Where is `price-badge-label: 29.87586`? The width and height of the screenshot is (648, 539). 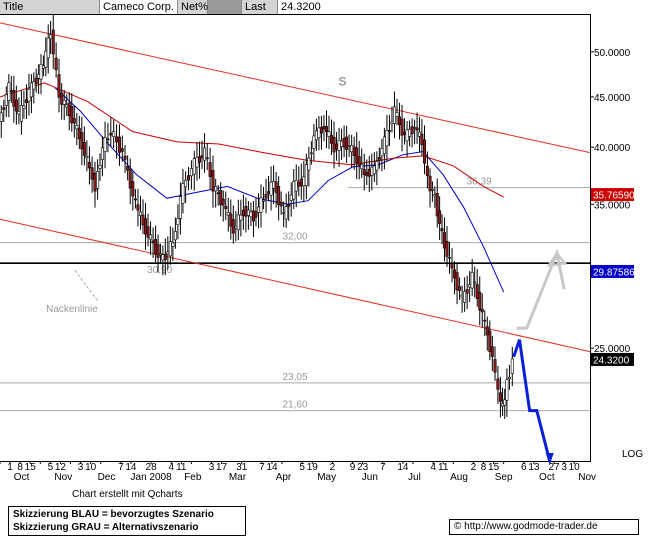 price-badge-label: 29.87586 is located at coordinates (614, 272).